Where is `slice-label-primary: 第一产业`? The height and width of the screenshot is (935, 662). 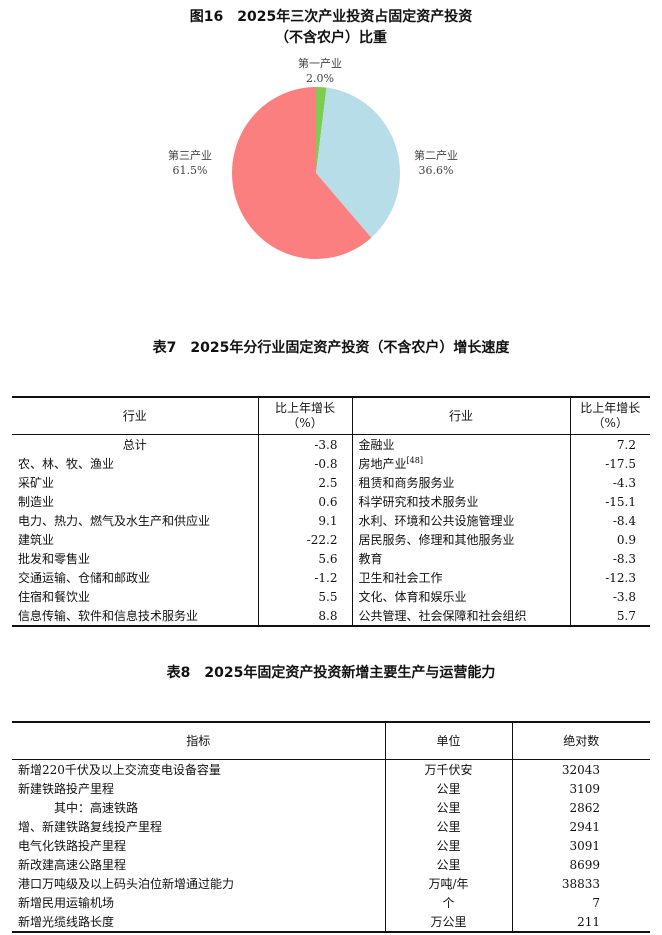
slice-label-primary: 第一产业 is located at coordinates (320, 63).